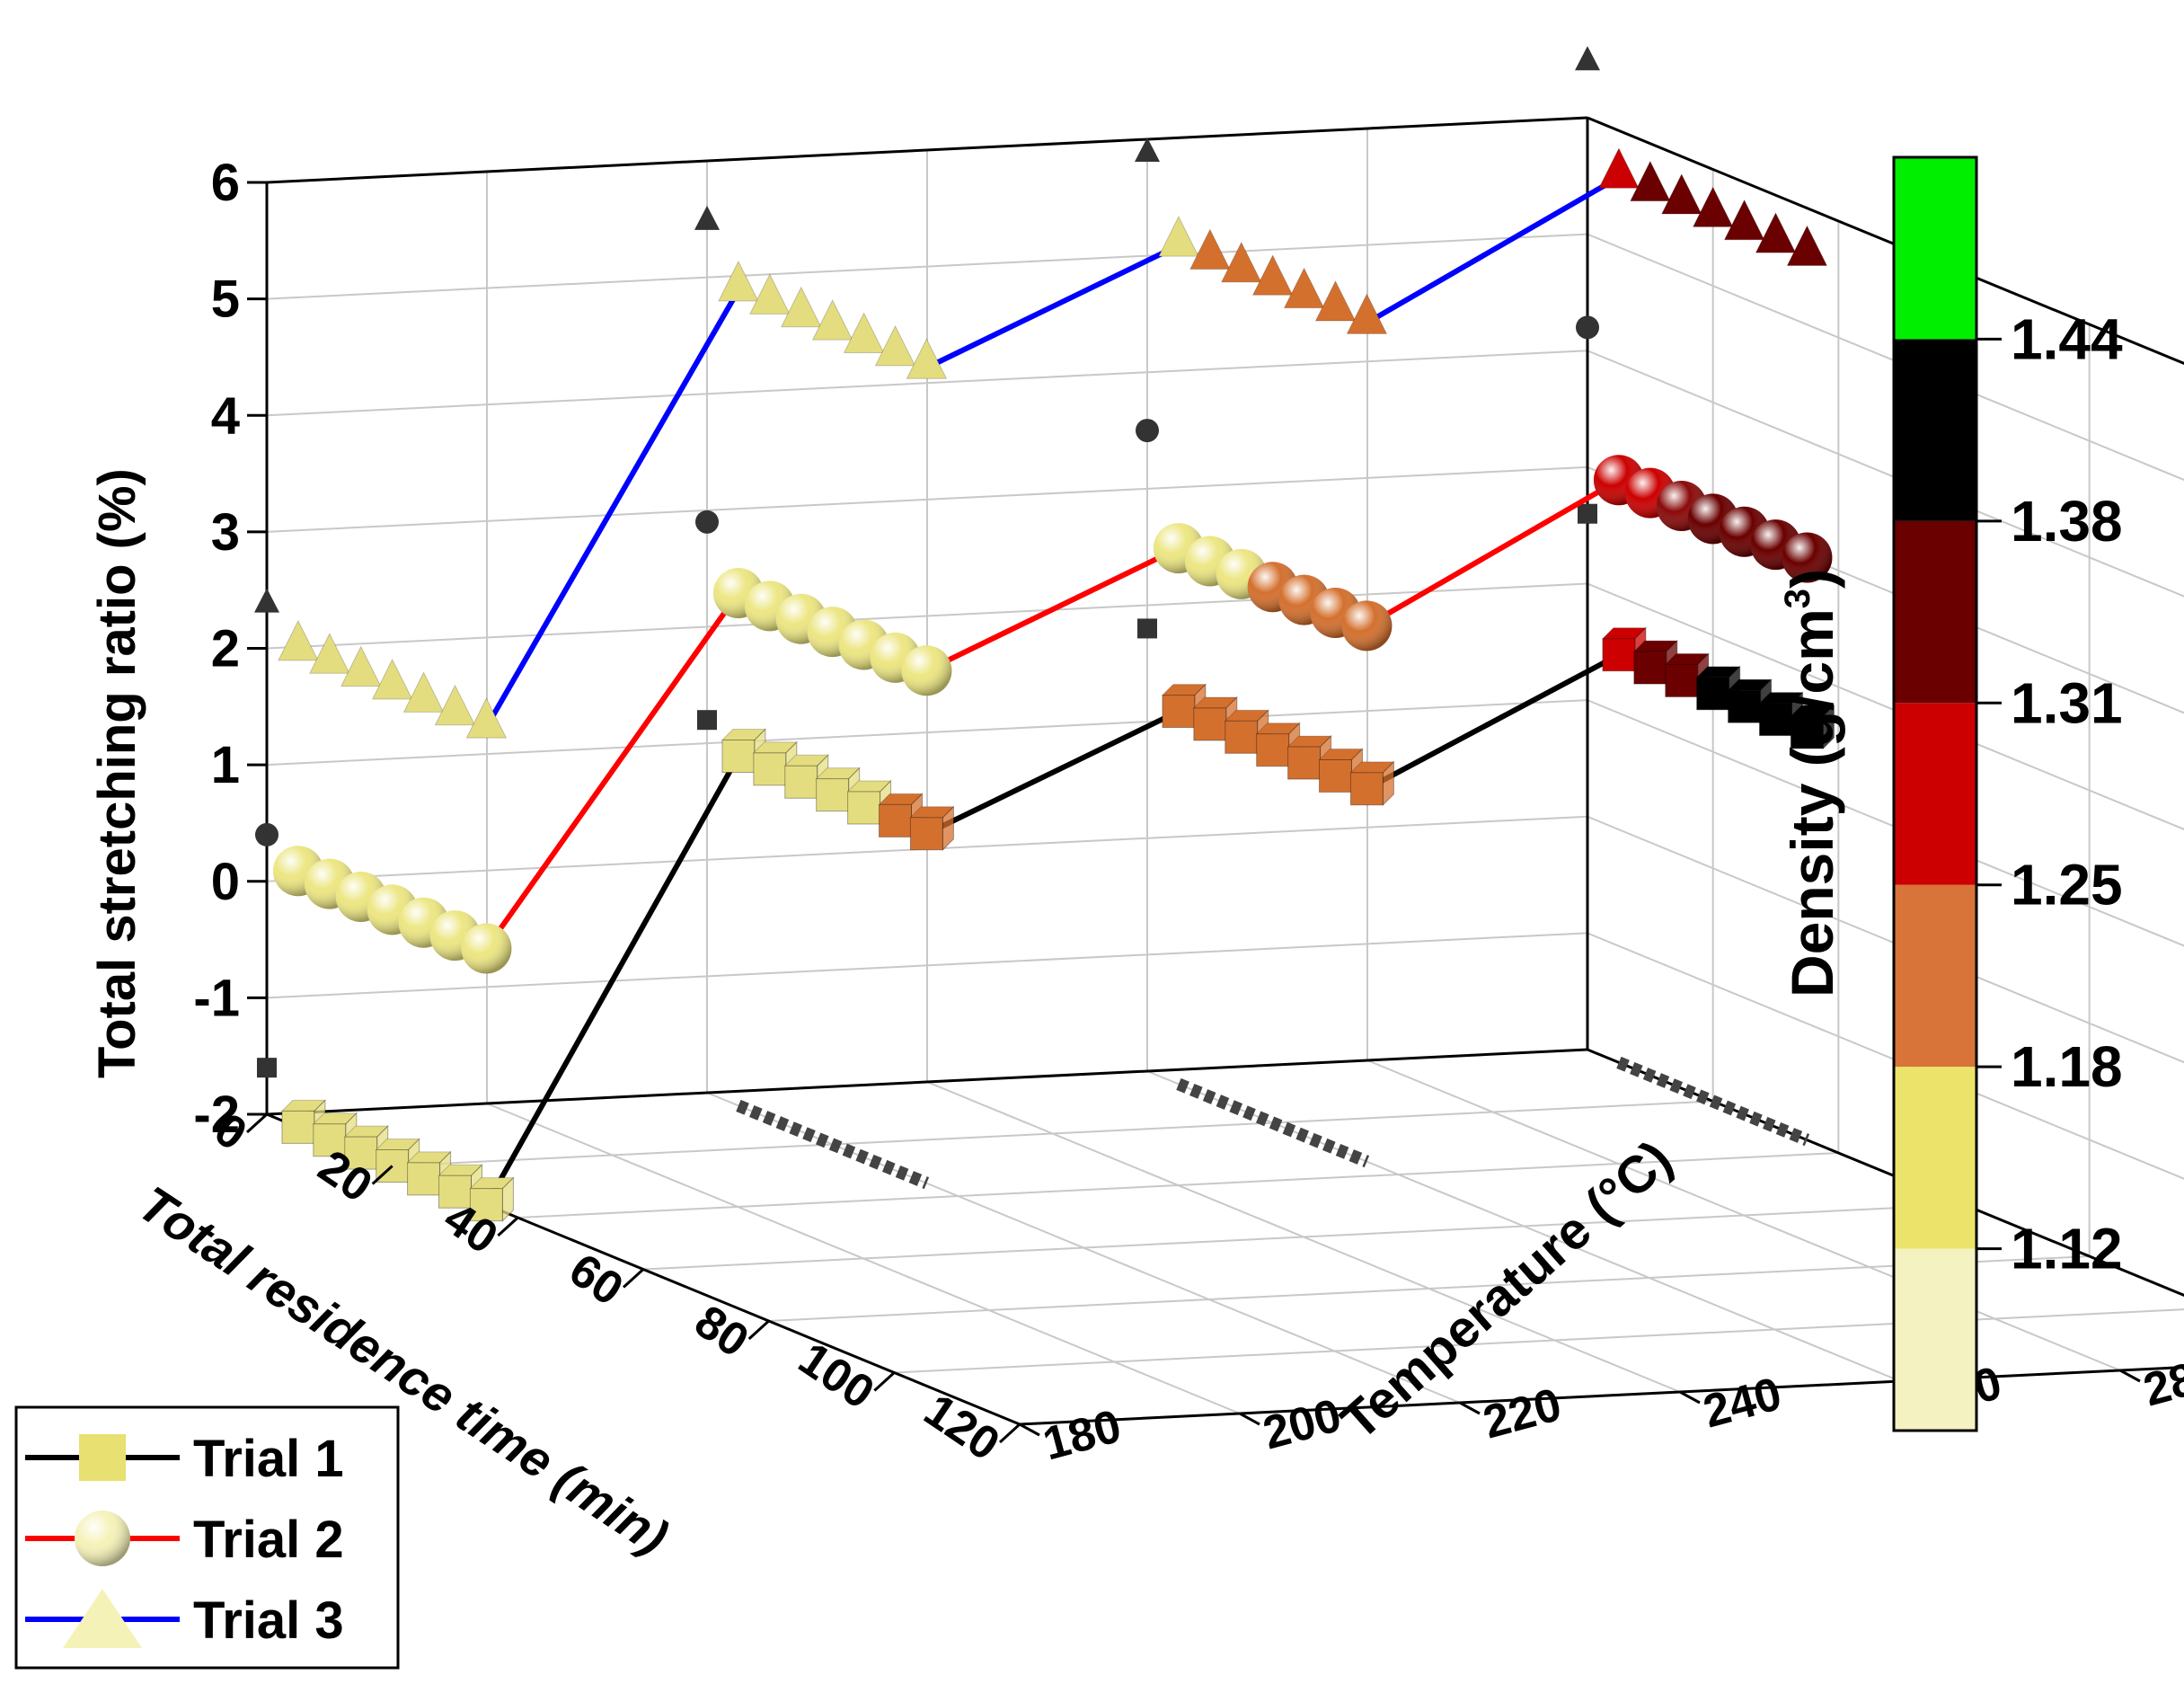  Describe the element at coordinates (1601, 1396) in the screenshot. I see `y-axis-line` at that location.